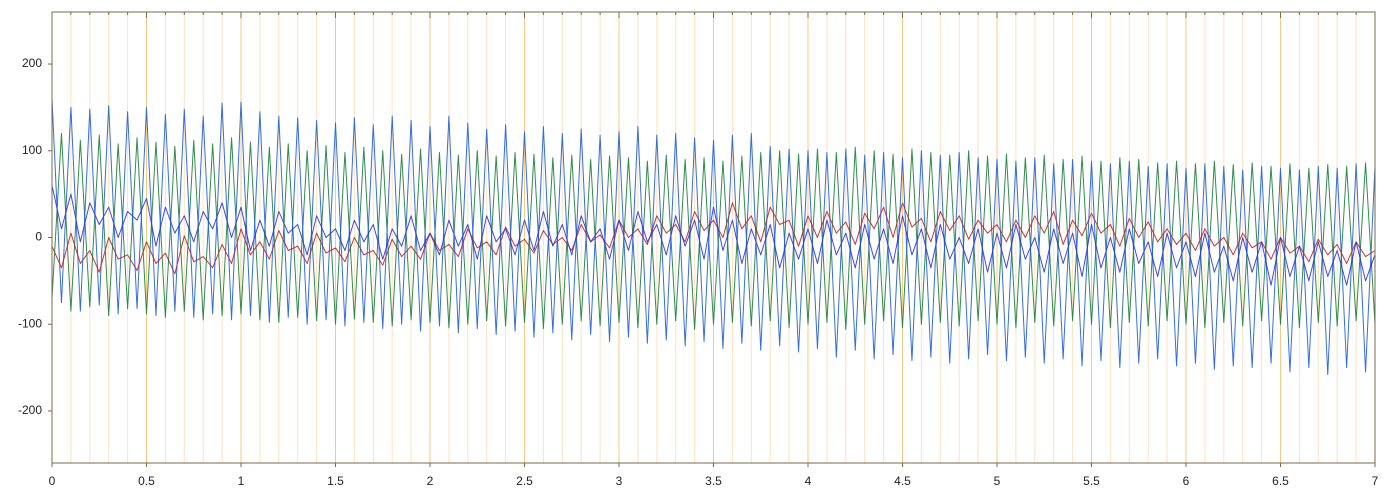 The height and width of the screenshot is (500, 1400). Describe the element at coordinates (430, 481) in the screenshot. I see `x-tick-label: 2` at that location.